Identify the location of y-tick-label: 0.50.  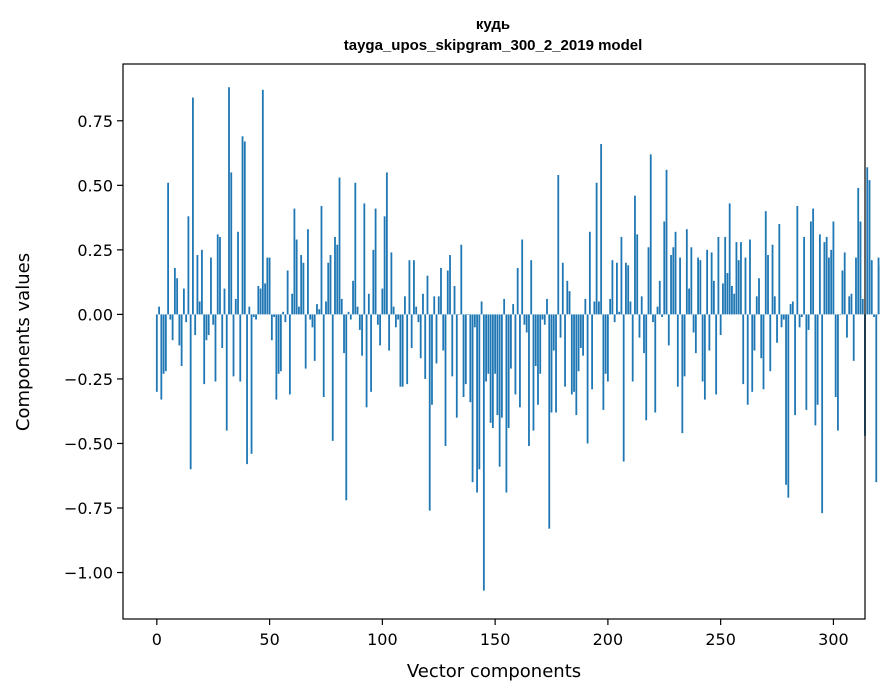
(95, 185).